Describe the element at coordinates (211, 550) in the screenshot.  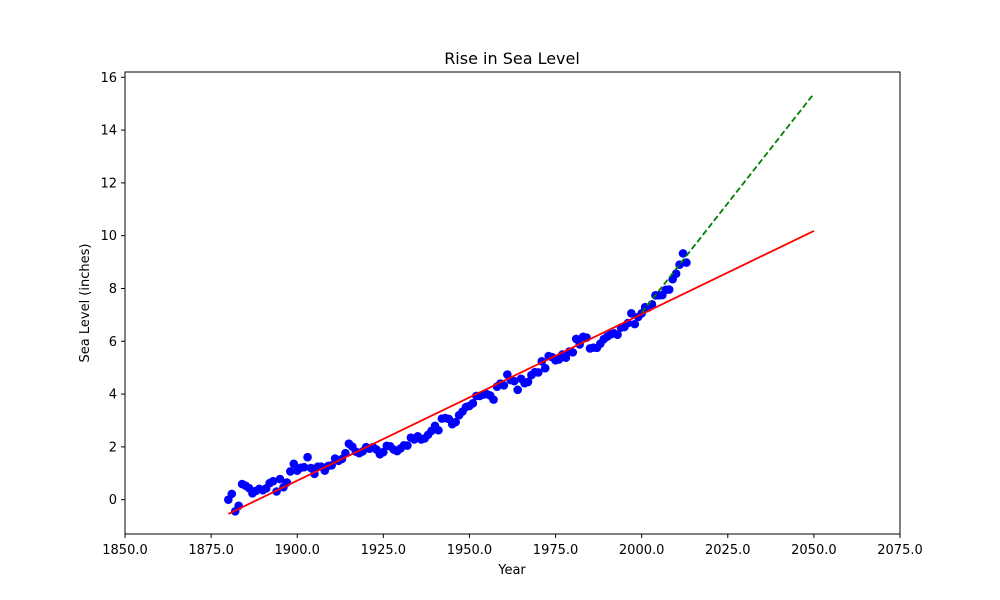
I see `x-tick-label: 1875.0` at that location.